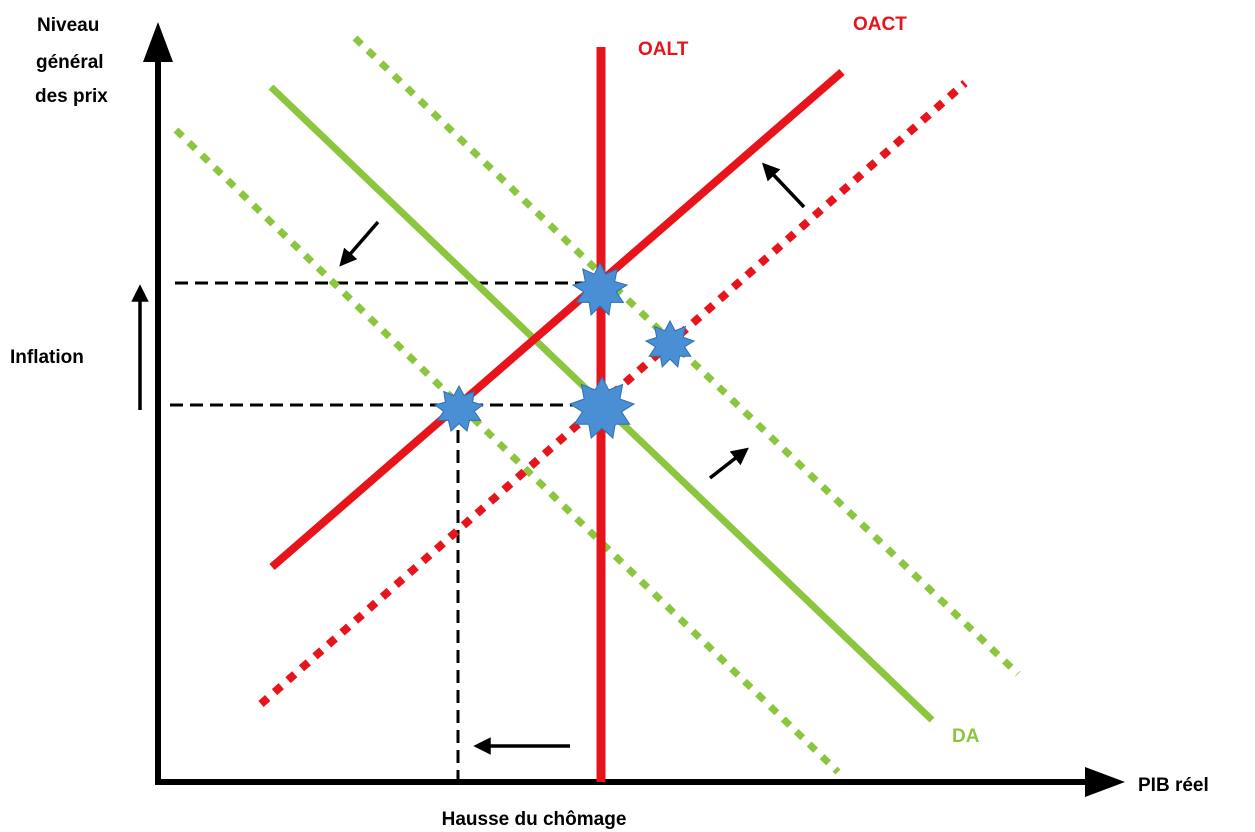 This screenshot has height=832, width=1255. What do you see at coordinates (602, 407) in the screenshot?
I see `equilibrium-star-center` at bounding box center [602, 407].